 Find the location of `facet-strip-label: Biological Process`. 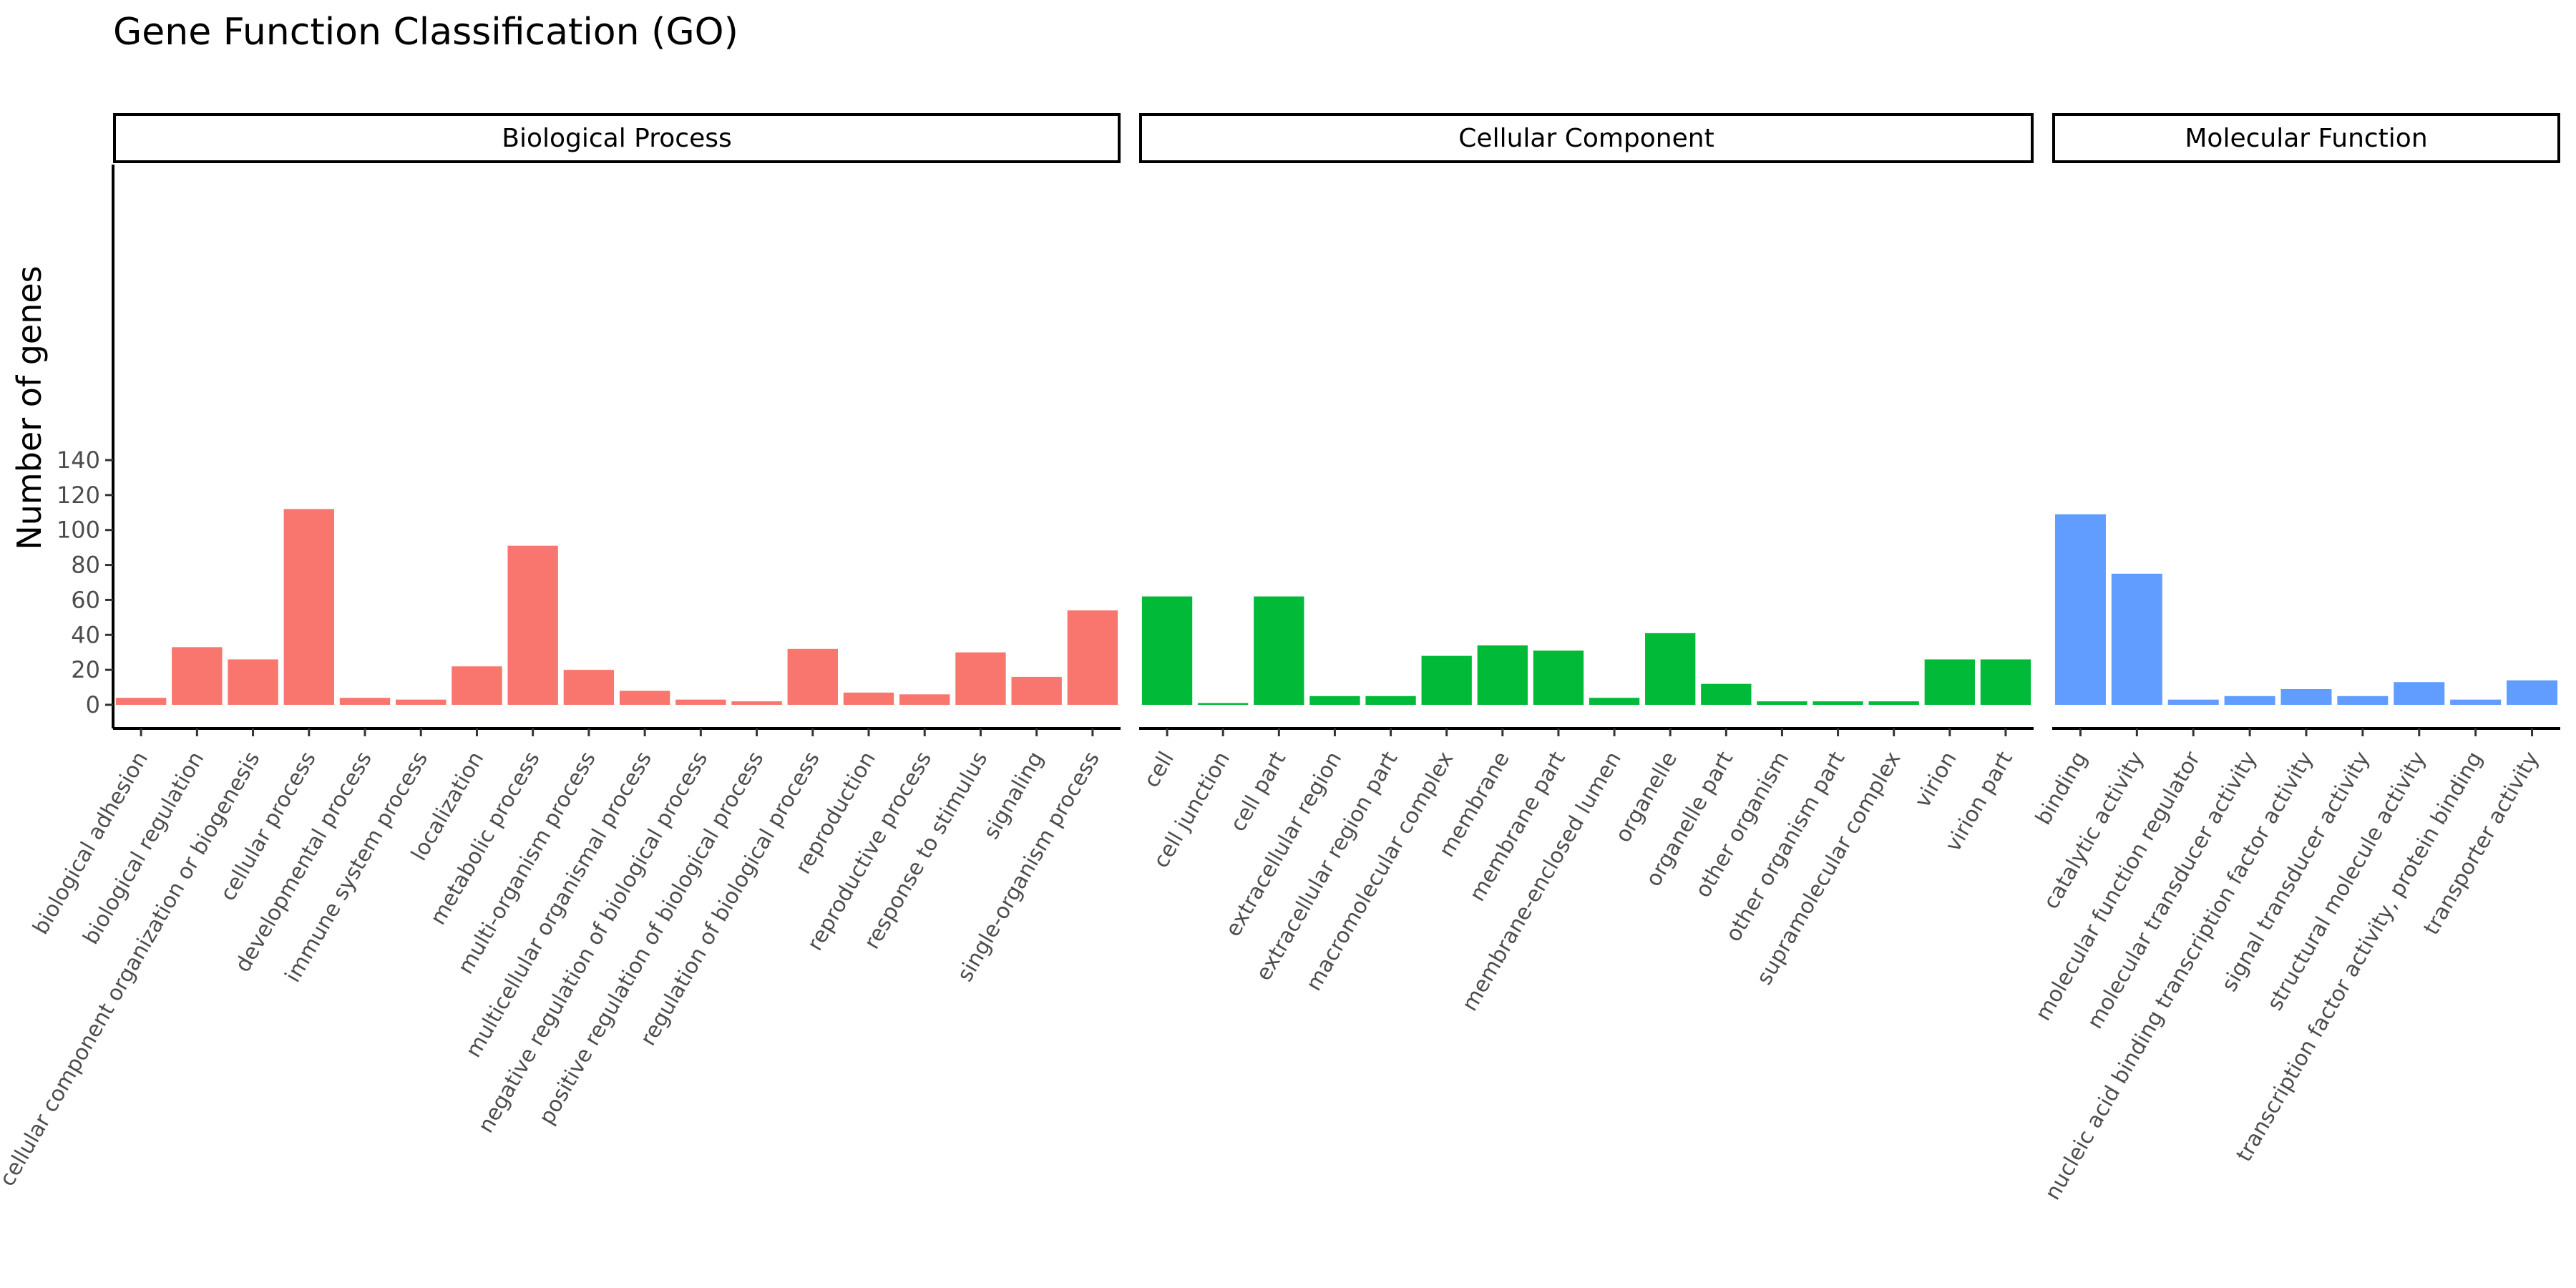

facet-strip-label: Biological Process is located at coordinates (616, 138).